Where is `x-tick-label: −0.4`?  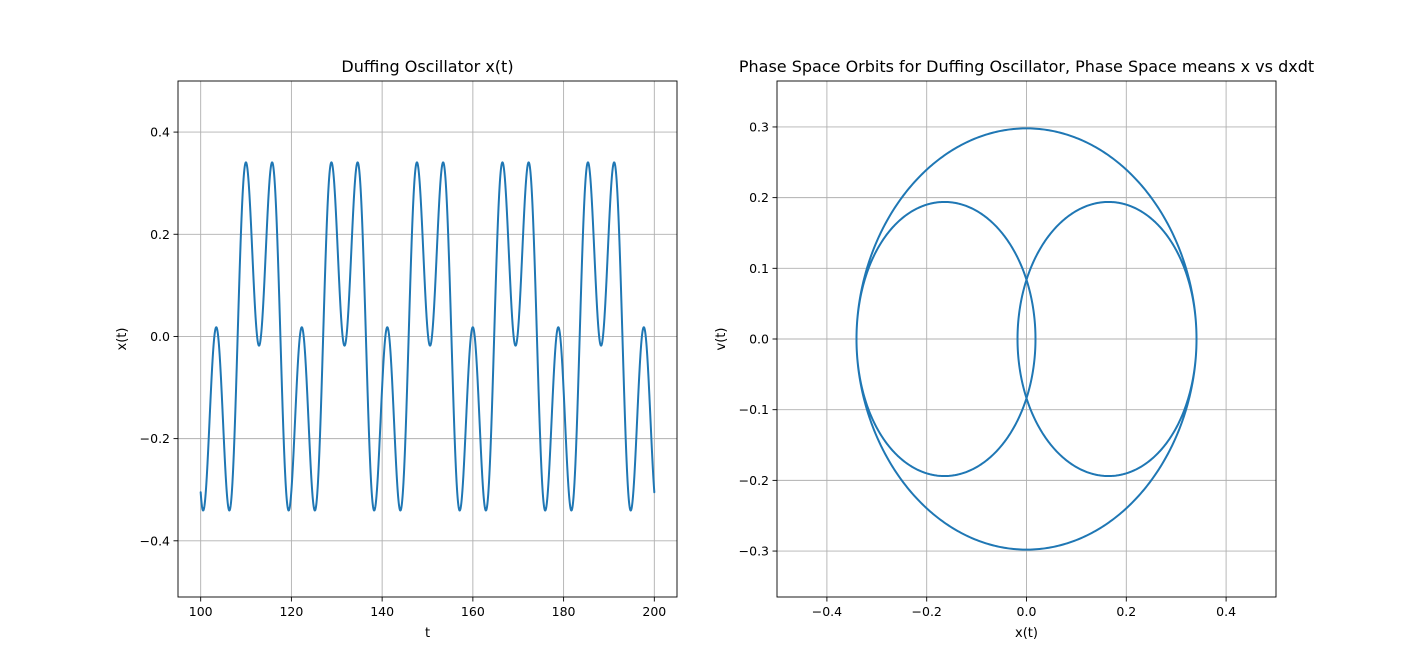
x-tick-label: −0.4 is located at coordinates (827, 611).